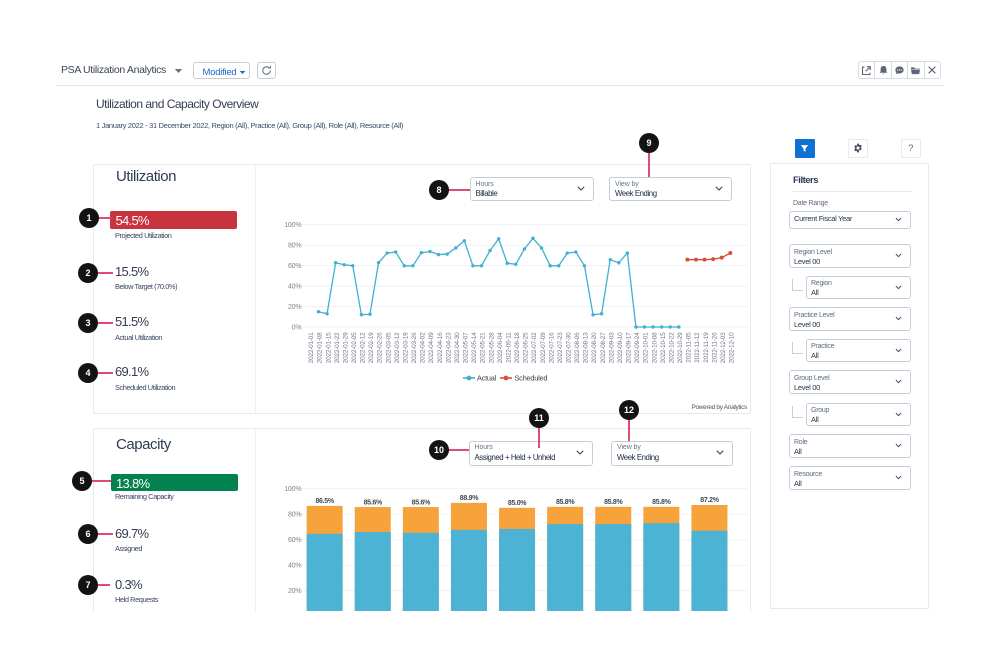  I want to click on svg-text: 2022-05-21, so click(483, 347).